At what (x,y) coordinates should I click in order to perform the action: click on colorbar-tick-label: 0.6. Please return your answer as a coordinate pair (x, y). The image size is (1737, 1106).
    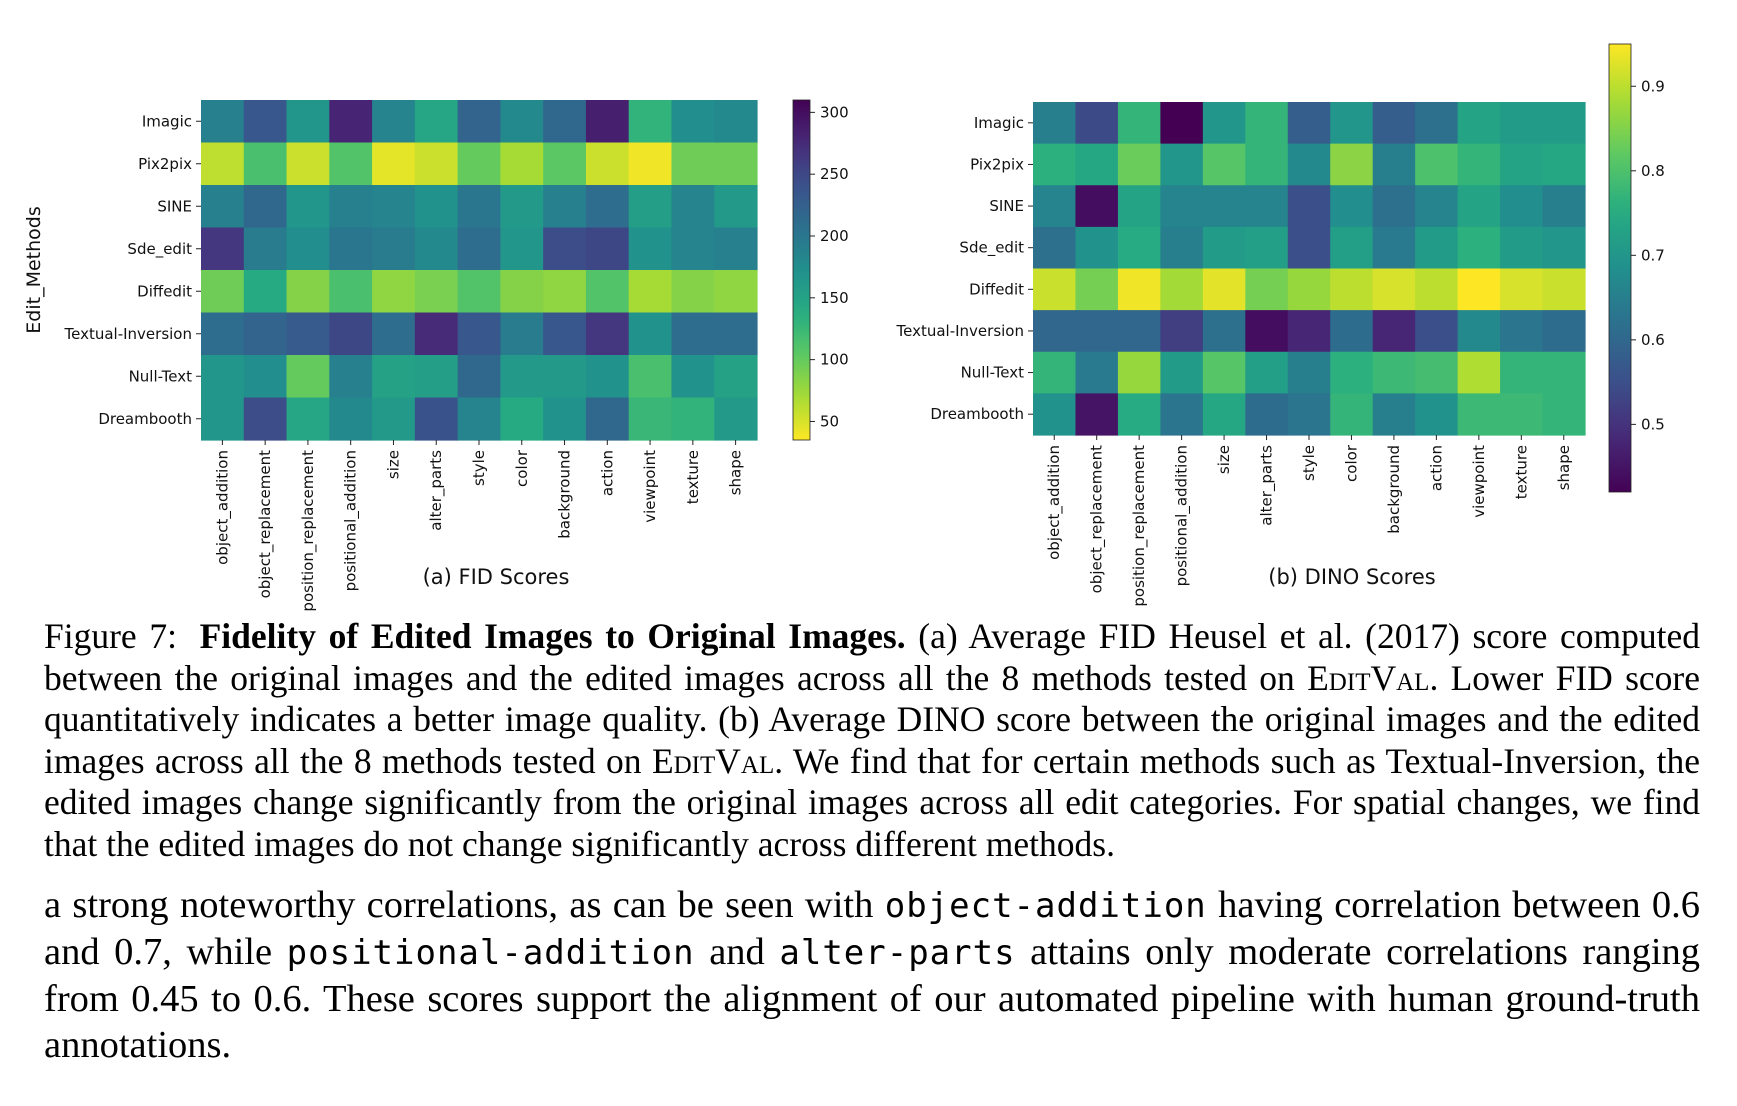
    Looking at the image, I should click on (1653, 340).